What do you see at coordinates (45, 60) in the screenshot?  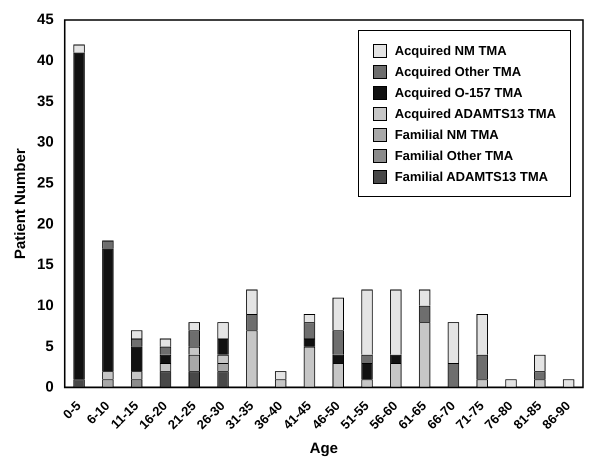 I see `y-tick-label: 40` at bounding box center [45, 60].